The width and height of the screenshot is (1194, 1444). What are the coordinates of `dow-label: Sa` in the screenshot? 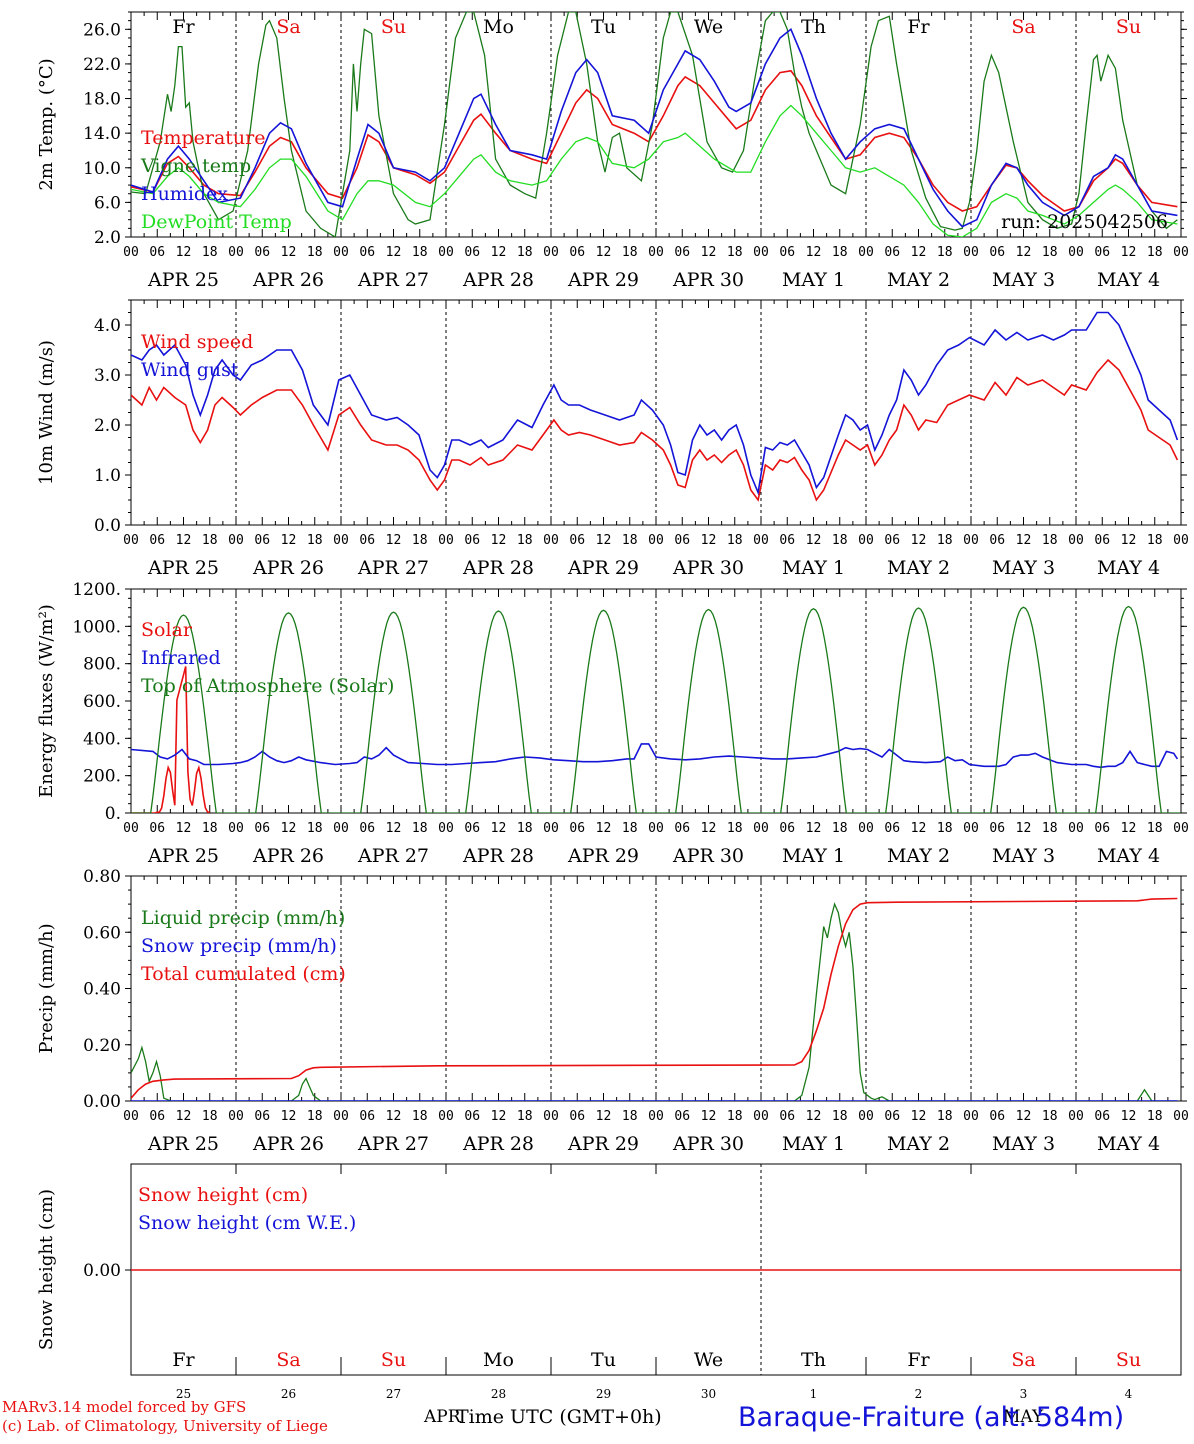 It's located at (1023, 27).